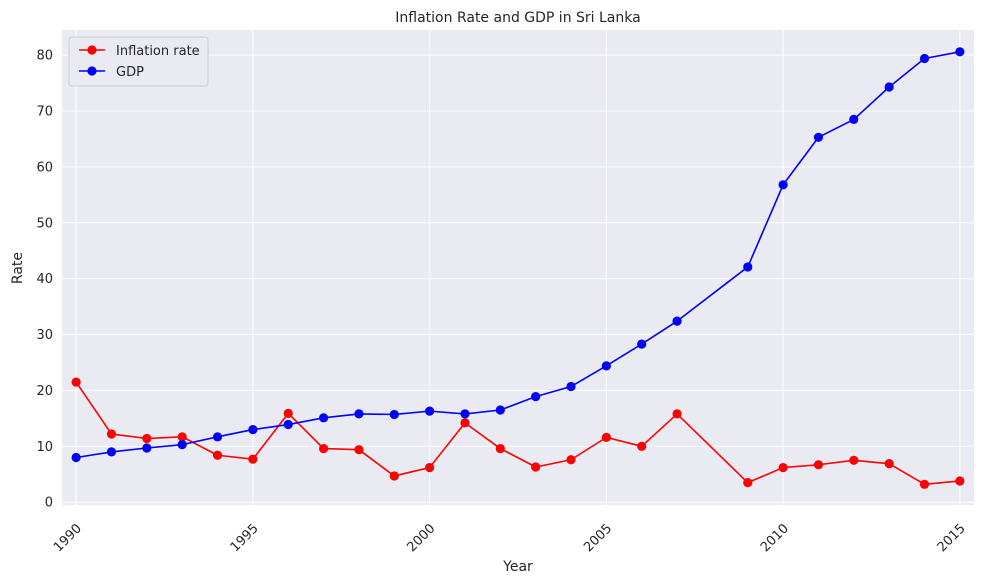 The width and height of the screenshot is (984, 584). Describe the element at coordinates (775, 538) in the screenshot. I see `x-tick-label: 2010` at that location.